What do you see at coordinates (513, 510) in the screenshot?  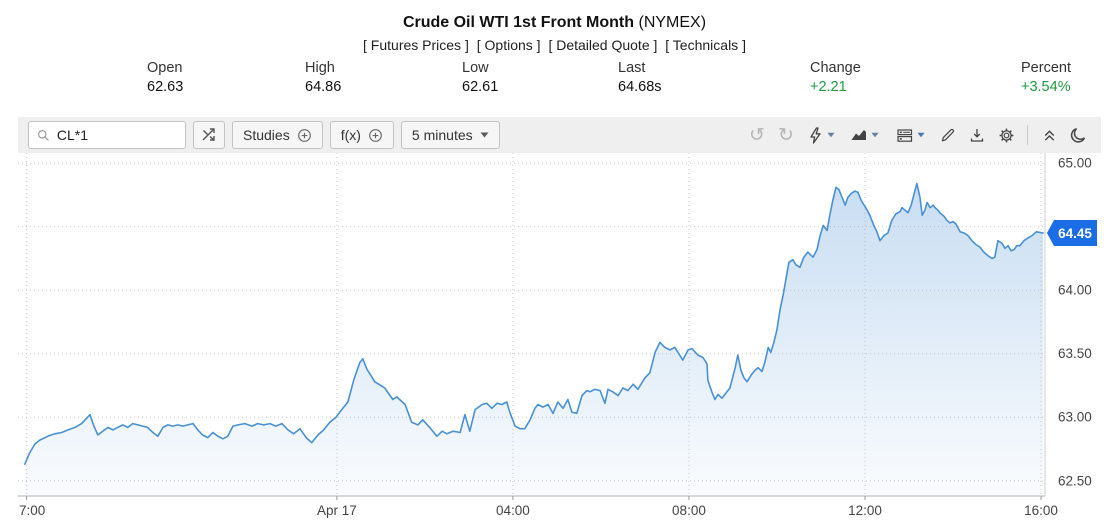 I see `svg-text: 04:00` at bounding box center [513, 510].